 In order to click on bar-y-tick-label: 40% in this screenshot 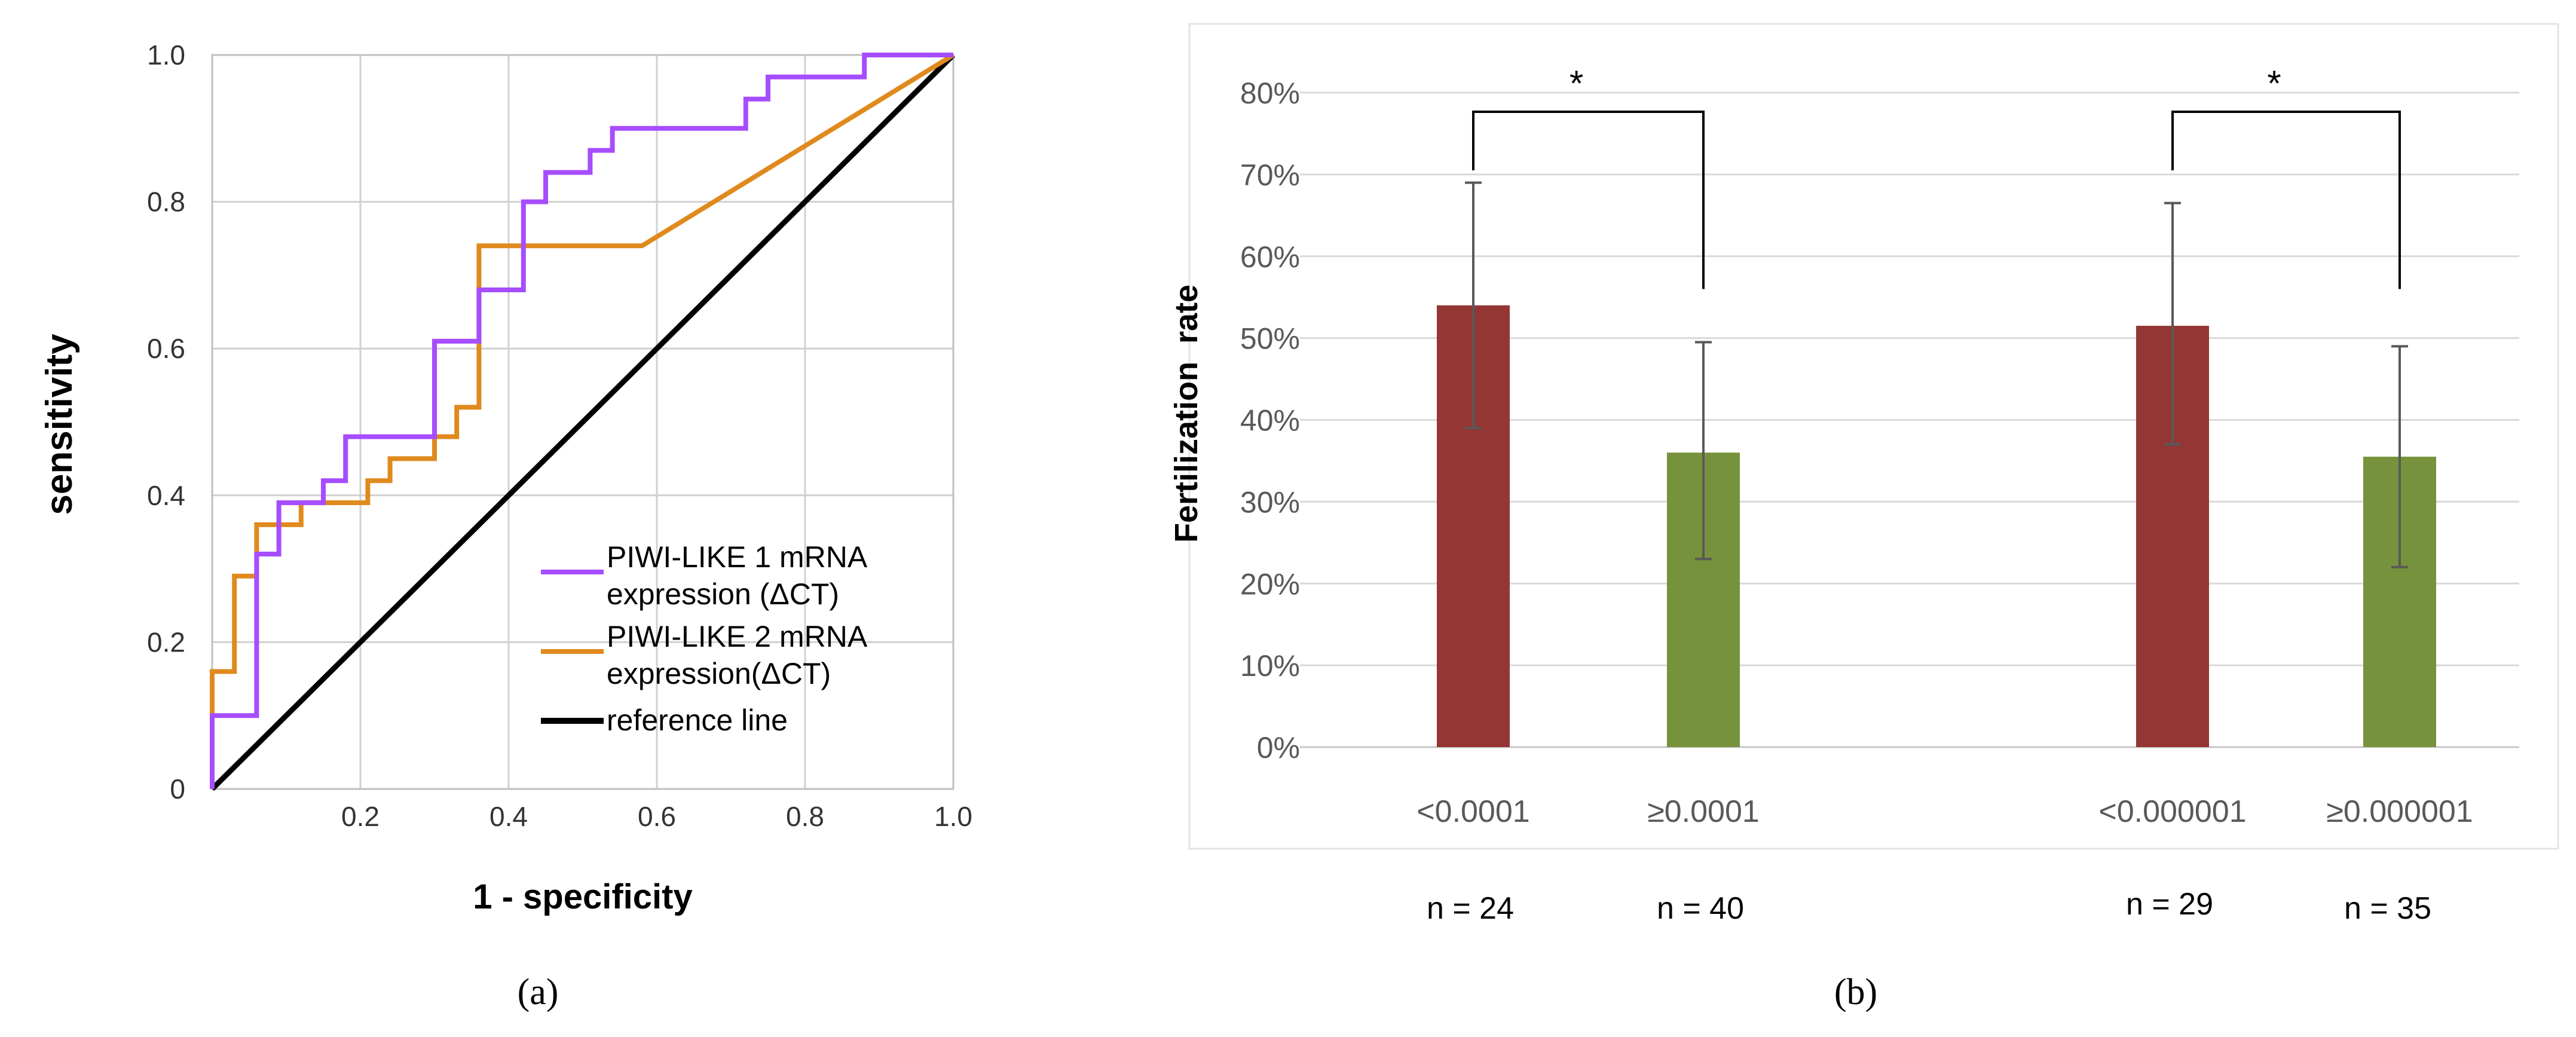, I will do `click(1270, 421)`.